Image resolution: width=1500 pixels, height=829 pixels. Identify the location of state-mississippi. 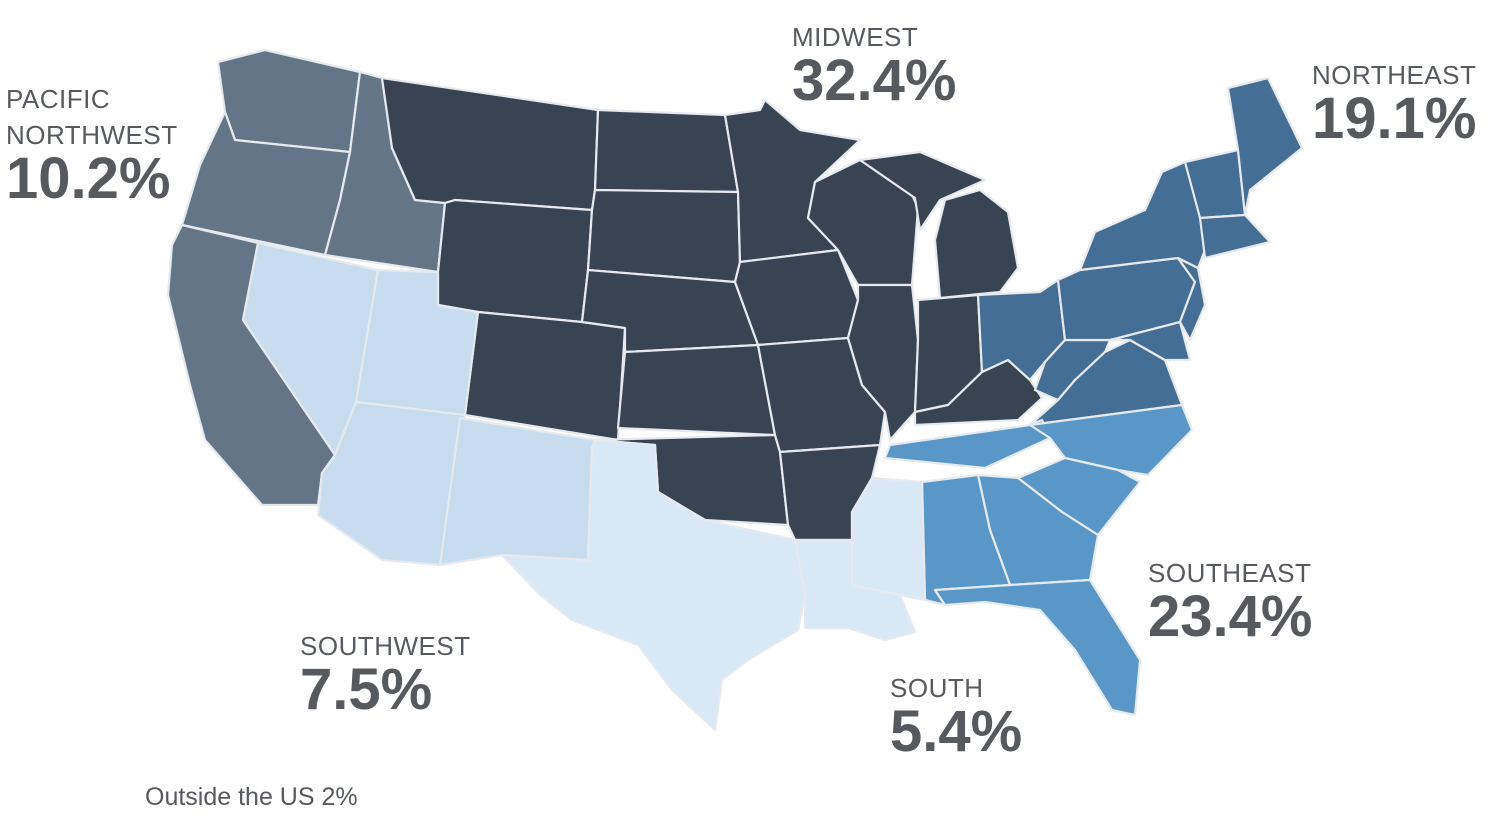
(888, 539).